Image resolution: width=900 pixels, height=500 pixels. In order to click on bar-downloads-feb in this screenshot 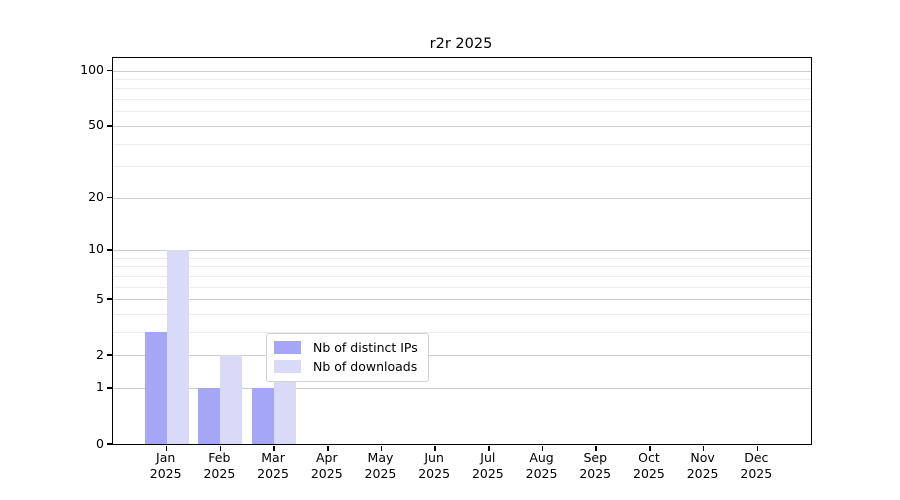, I will do `click(231, 399)`.